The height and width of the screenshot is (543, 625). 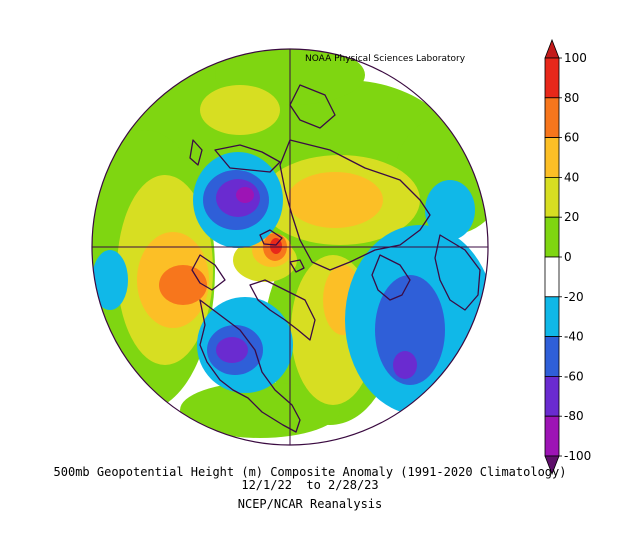 I want to click on arctic-islands, so click(x=282, y=251).